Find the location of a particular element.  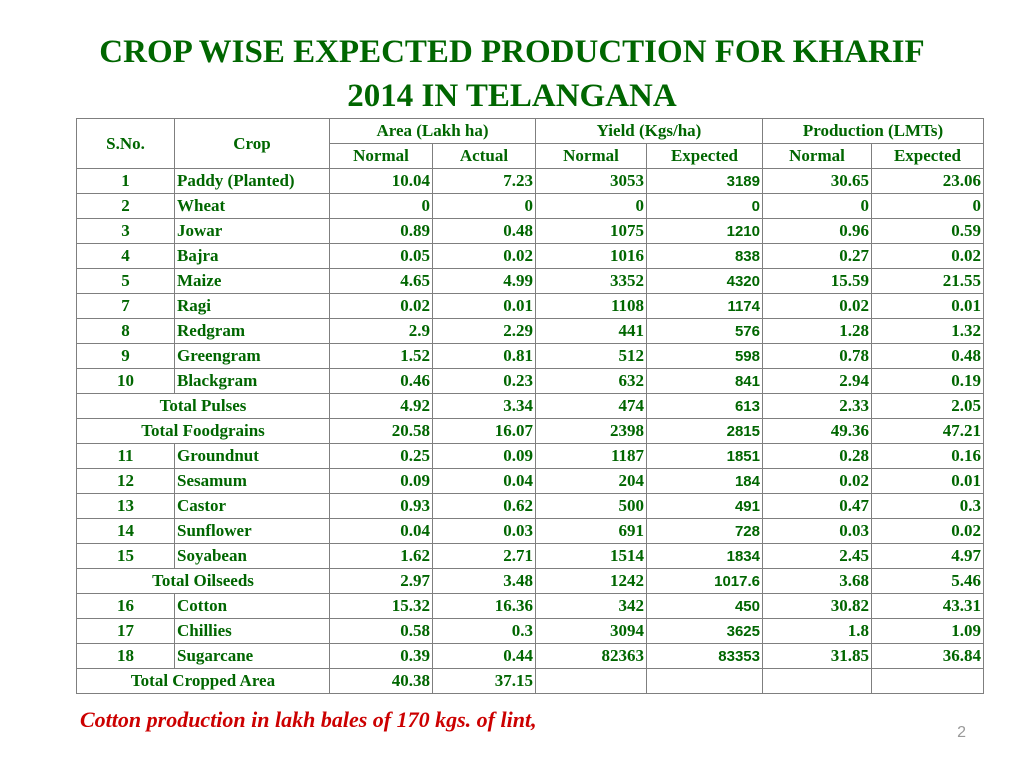

cell-area-normal: 20.58 is located at coordinates (381, 431).